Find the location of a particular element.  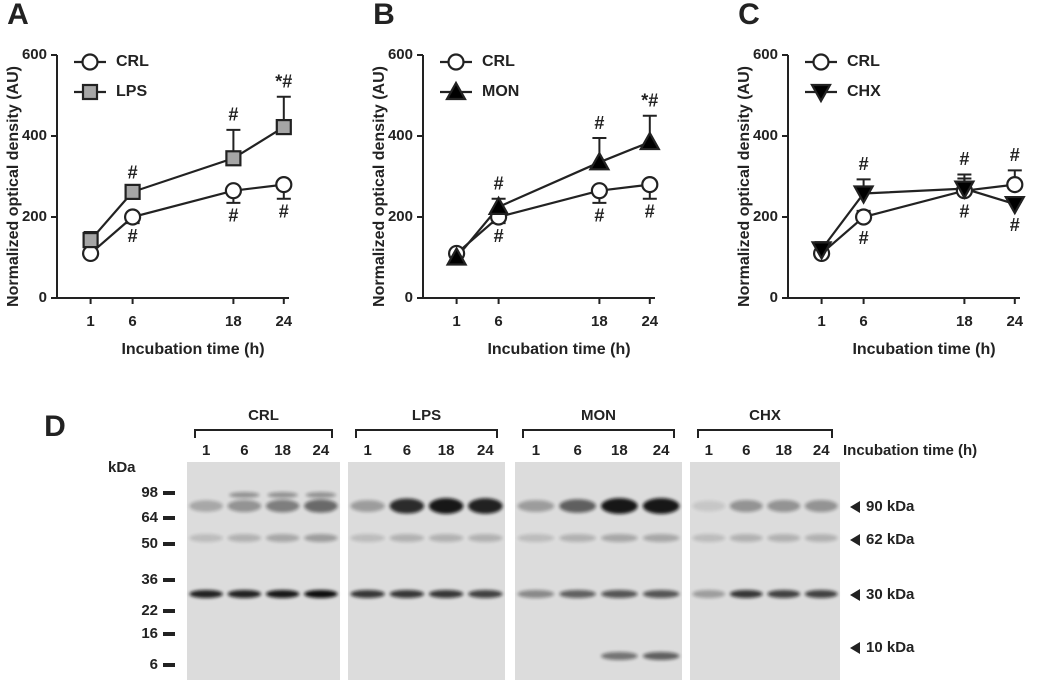

panel-label: C is located at coordinates (749, 15).